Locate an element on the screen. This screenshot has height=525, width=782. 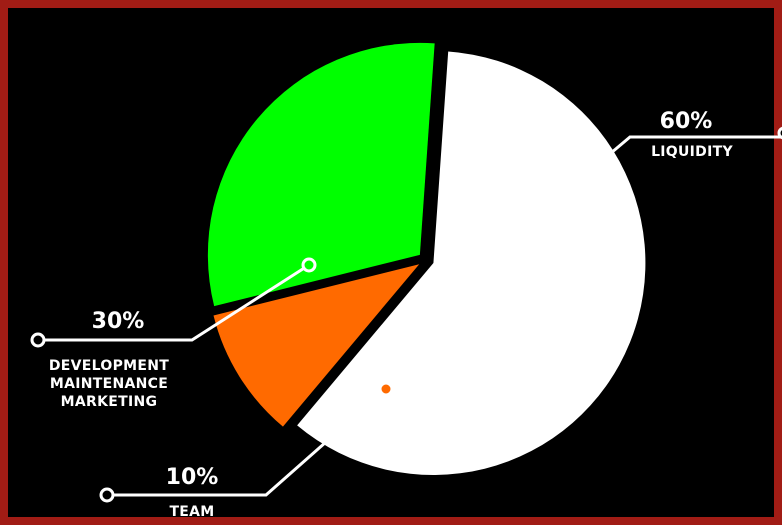
leader-end-dot-development is located at coordinates (38, 340).